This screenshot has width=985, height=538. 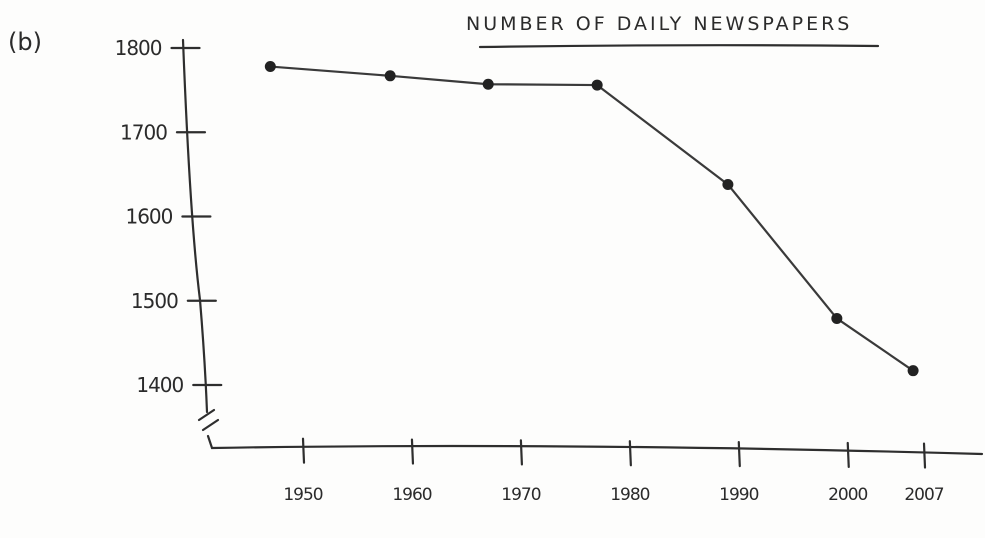 I want to click on y-tick-label: 1800, so click(x=138, y=48).